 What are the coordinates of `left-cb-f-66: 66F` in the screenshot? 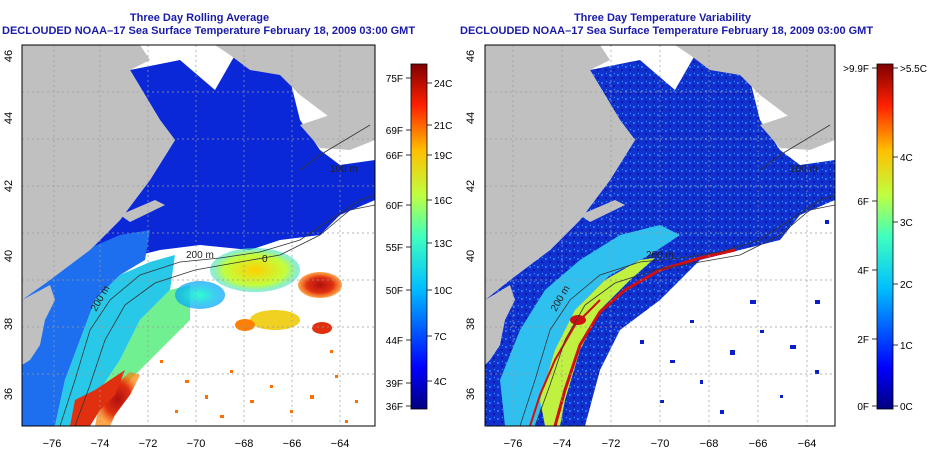 It's located at (394, 156).